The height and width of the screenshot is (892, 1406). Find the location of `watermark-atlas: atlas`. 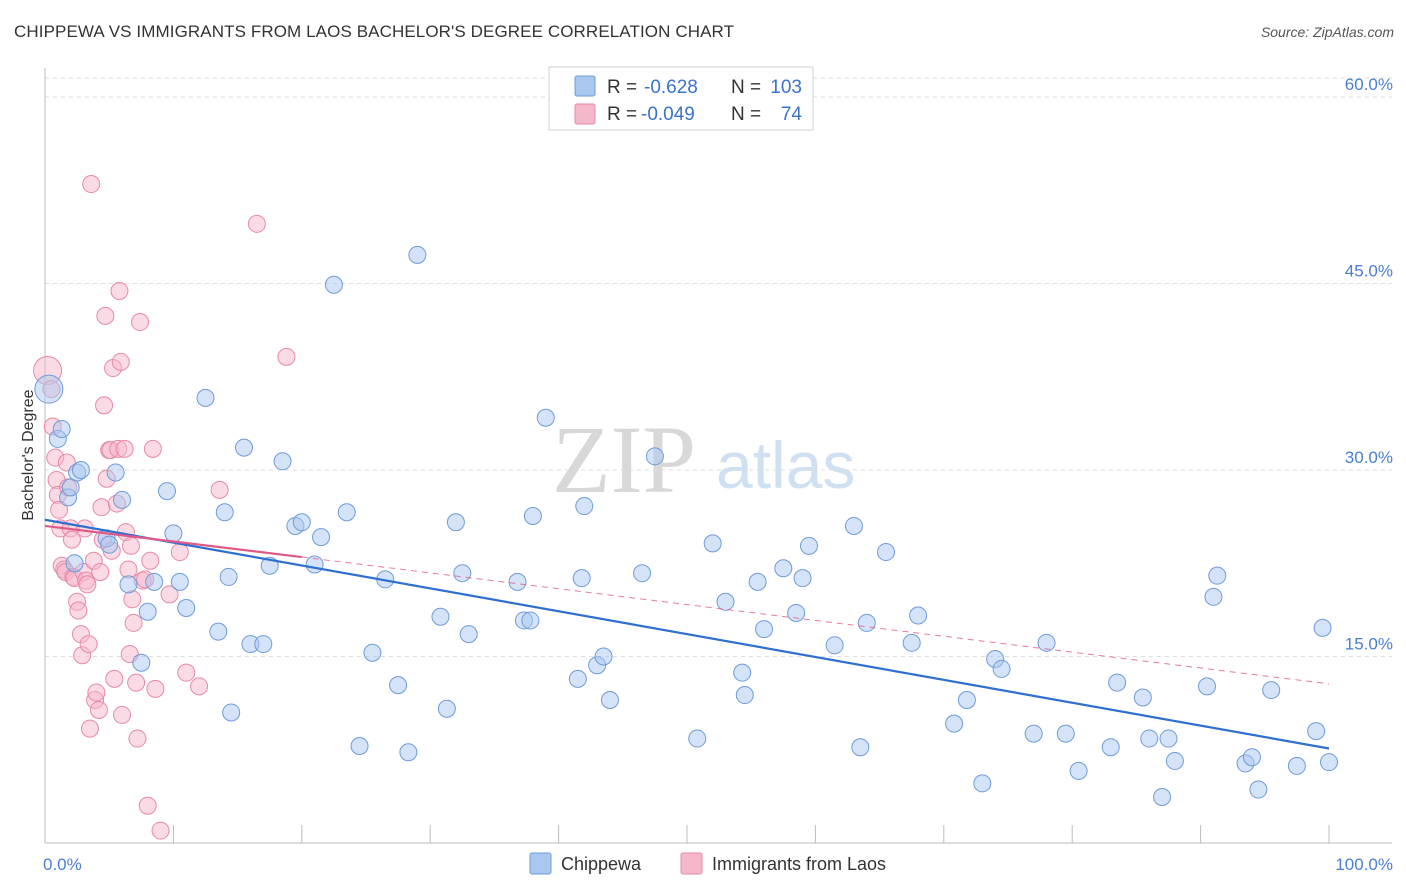

watermark-atlas: atlas is located at coordinates (785, 465).